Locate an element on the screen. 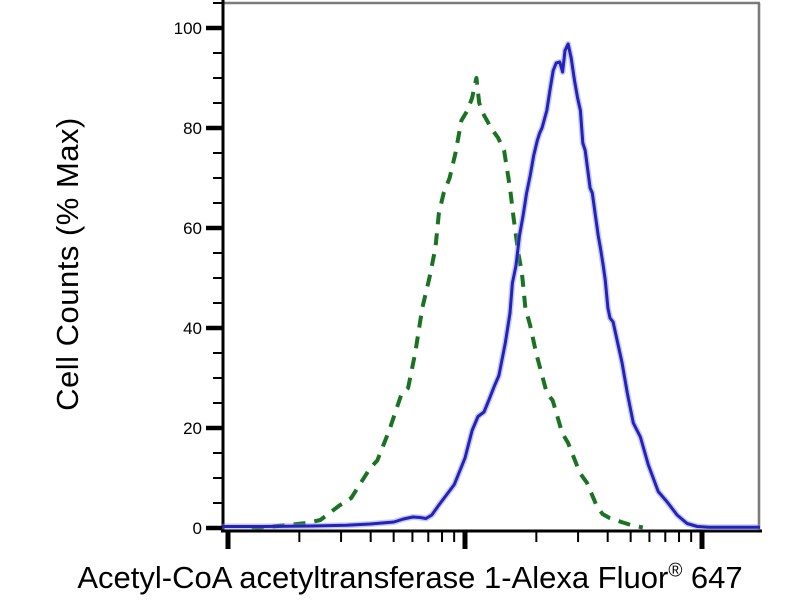 This screenshot has width=800, height=600. x-axis-title-number: 647 is located at coordinates (712, 577).